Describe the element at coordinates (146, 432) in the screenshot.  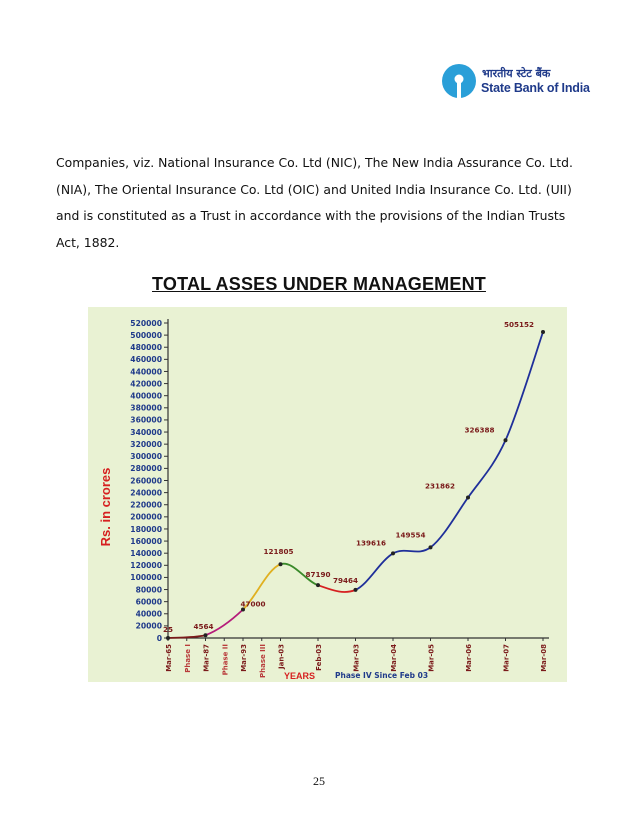
I see `y-tick-label: 340000` at that location.